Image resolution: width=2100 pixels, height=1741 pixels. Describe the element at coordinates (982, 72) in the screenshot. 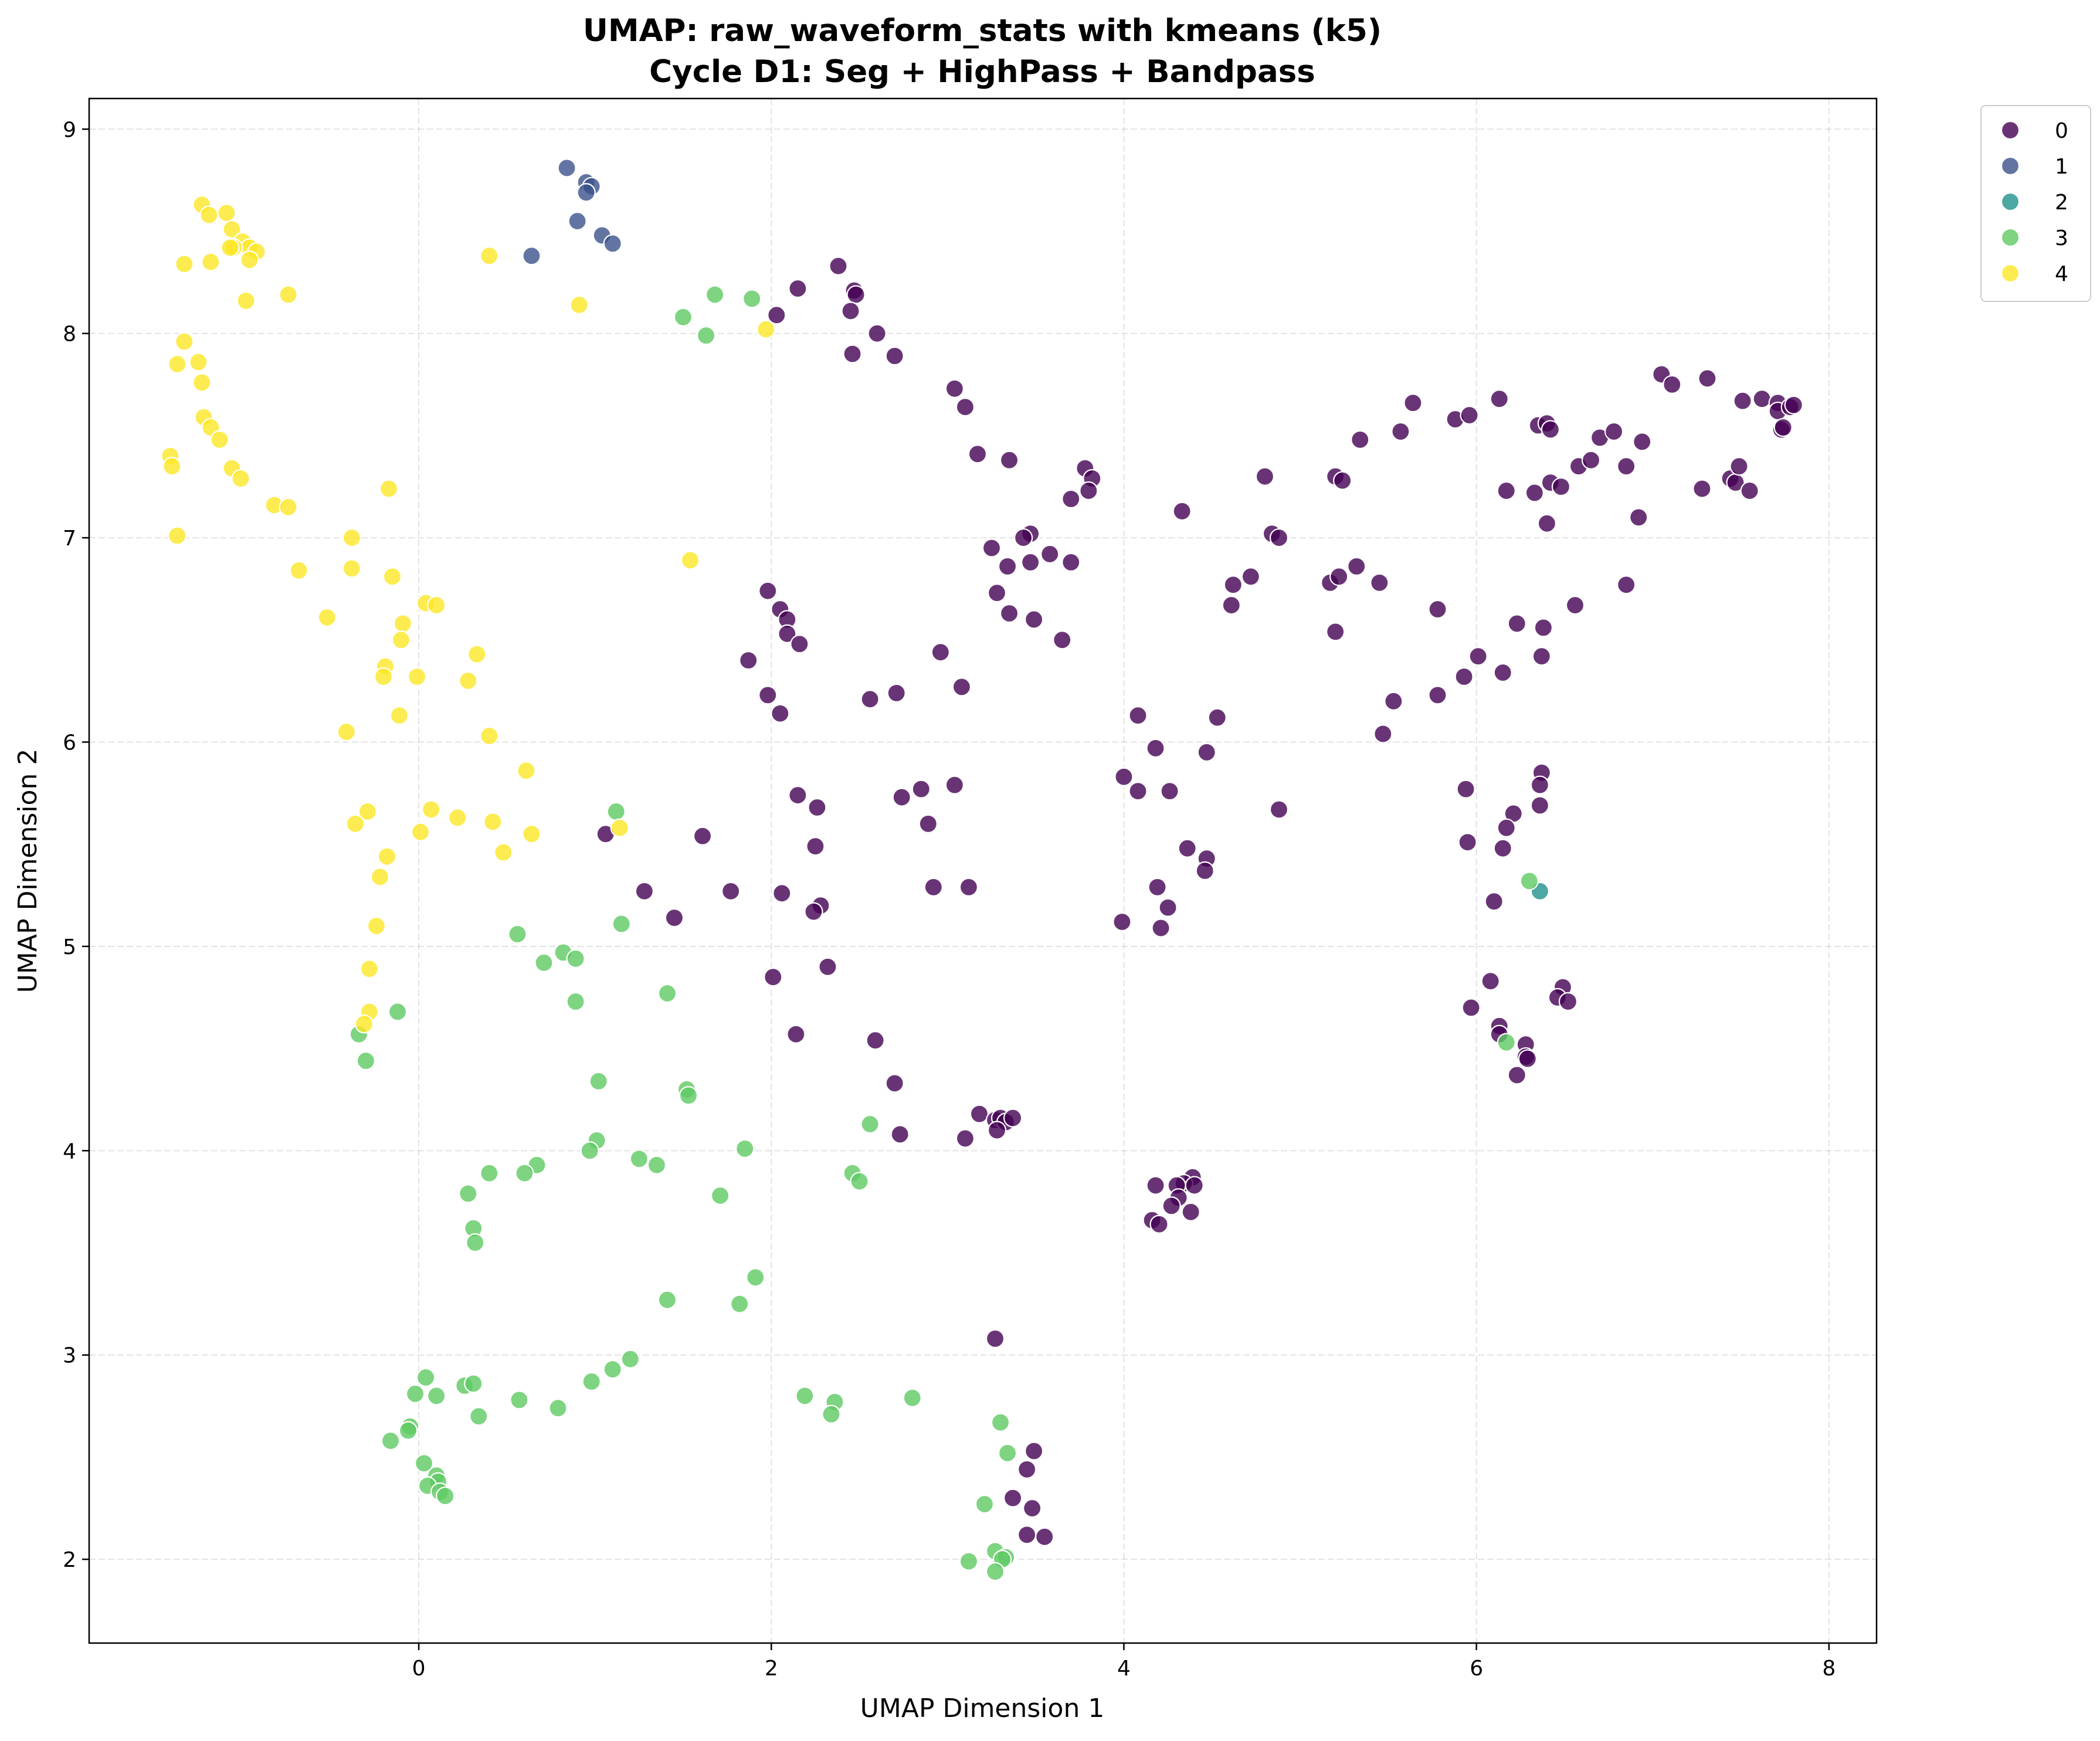

I see `chart-subtitle: Cycle D1: Seg + HighPass + Bandpass` at that location.